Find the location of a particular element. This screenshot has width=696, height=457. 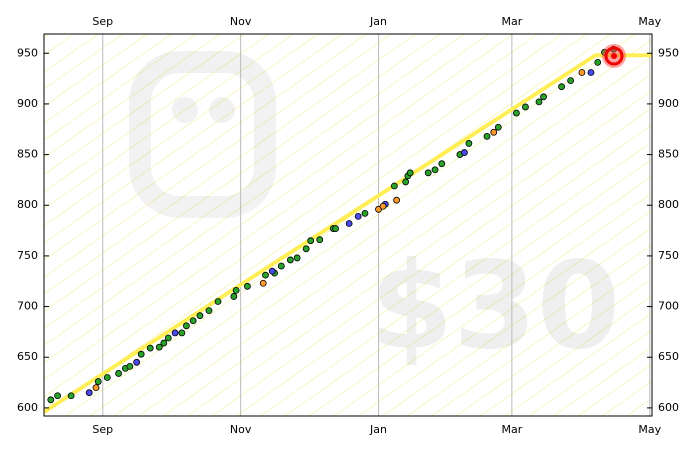

x-tick-label: Sep is located at coordinates (102, 429).